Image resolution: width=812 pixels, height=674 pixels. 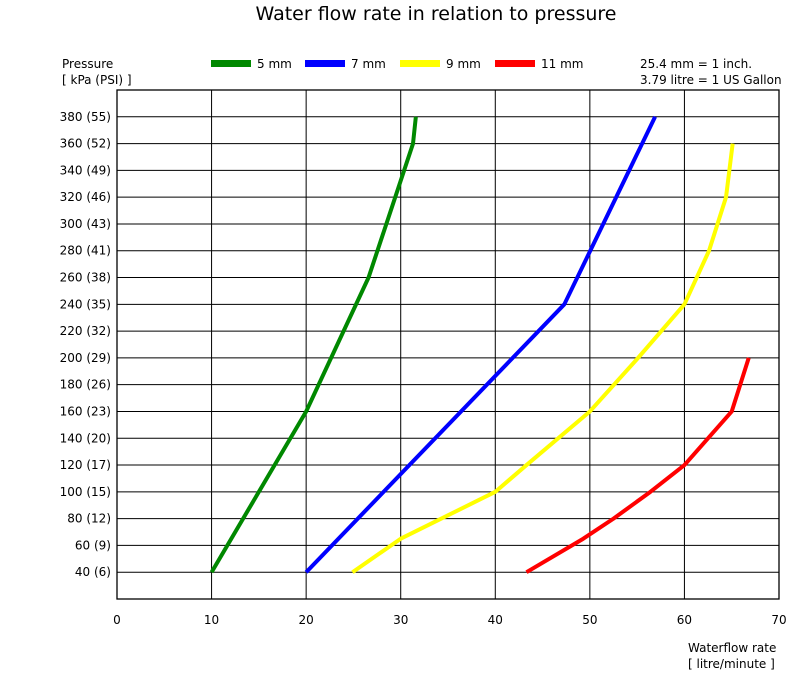 I want to click on x-tick-label: 50, so click(x=589, y=620).